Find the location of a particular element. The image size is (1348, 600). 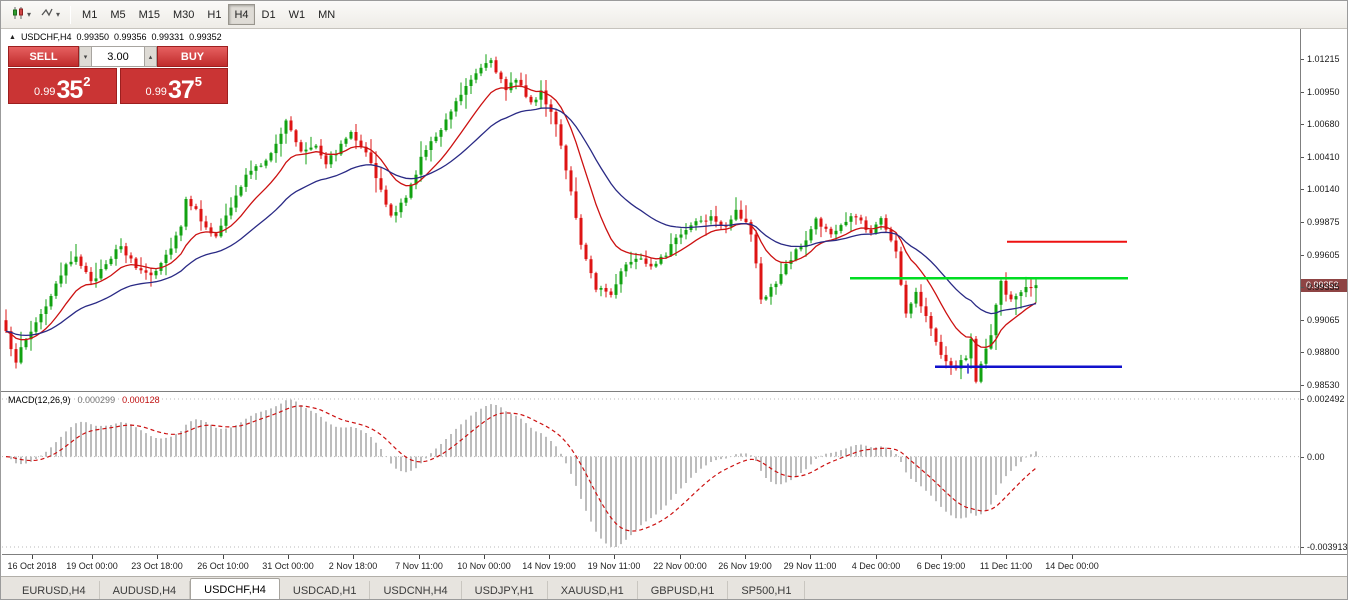

price-axis-label: 0.99875 is located at coordinates (1323, 222).